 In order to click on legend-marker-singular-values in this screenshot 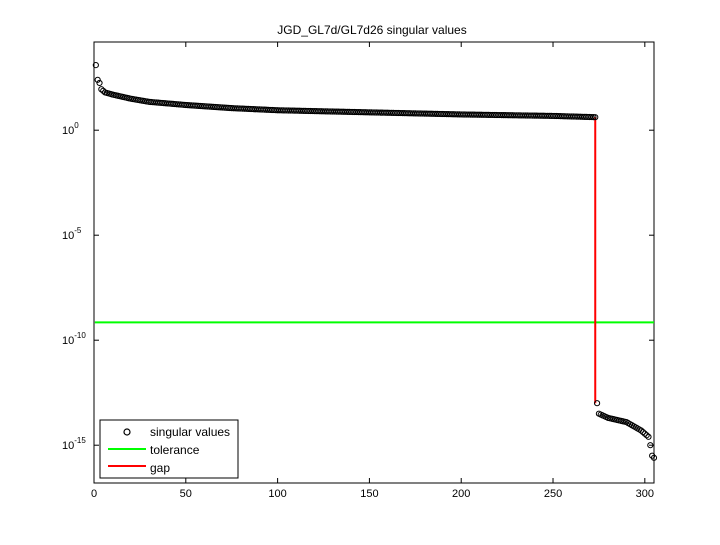, I will do `click(127, 432)`.